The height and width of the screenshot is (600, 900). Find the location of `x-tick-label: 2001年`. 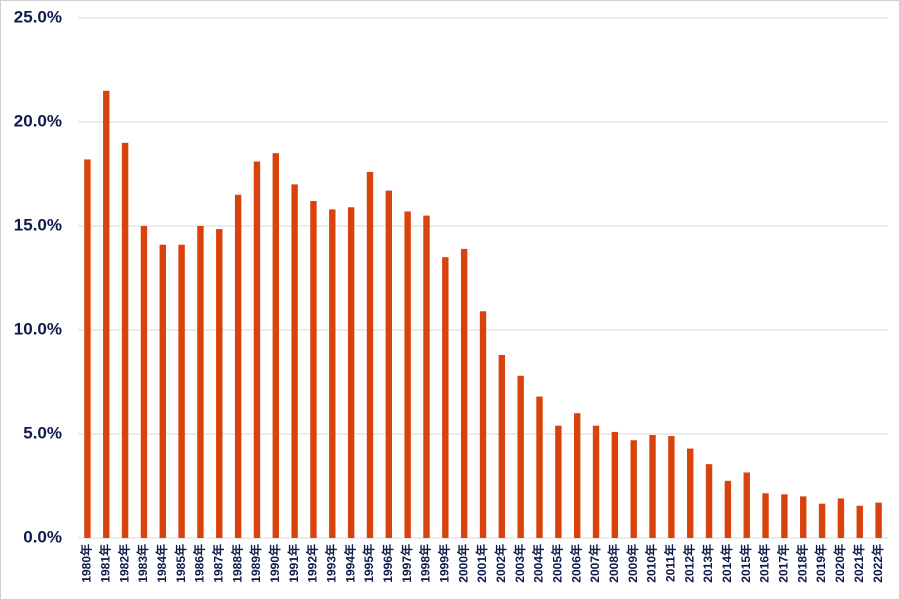

x-tick-label: 2001年 is located at coordinates (481, 563).